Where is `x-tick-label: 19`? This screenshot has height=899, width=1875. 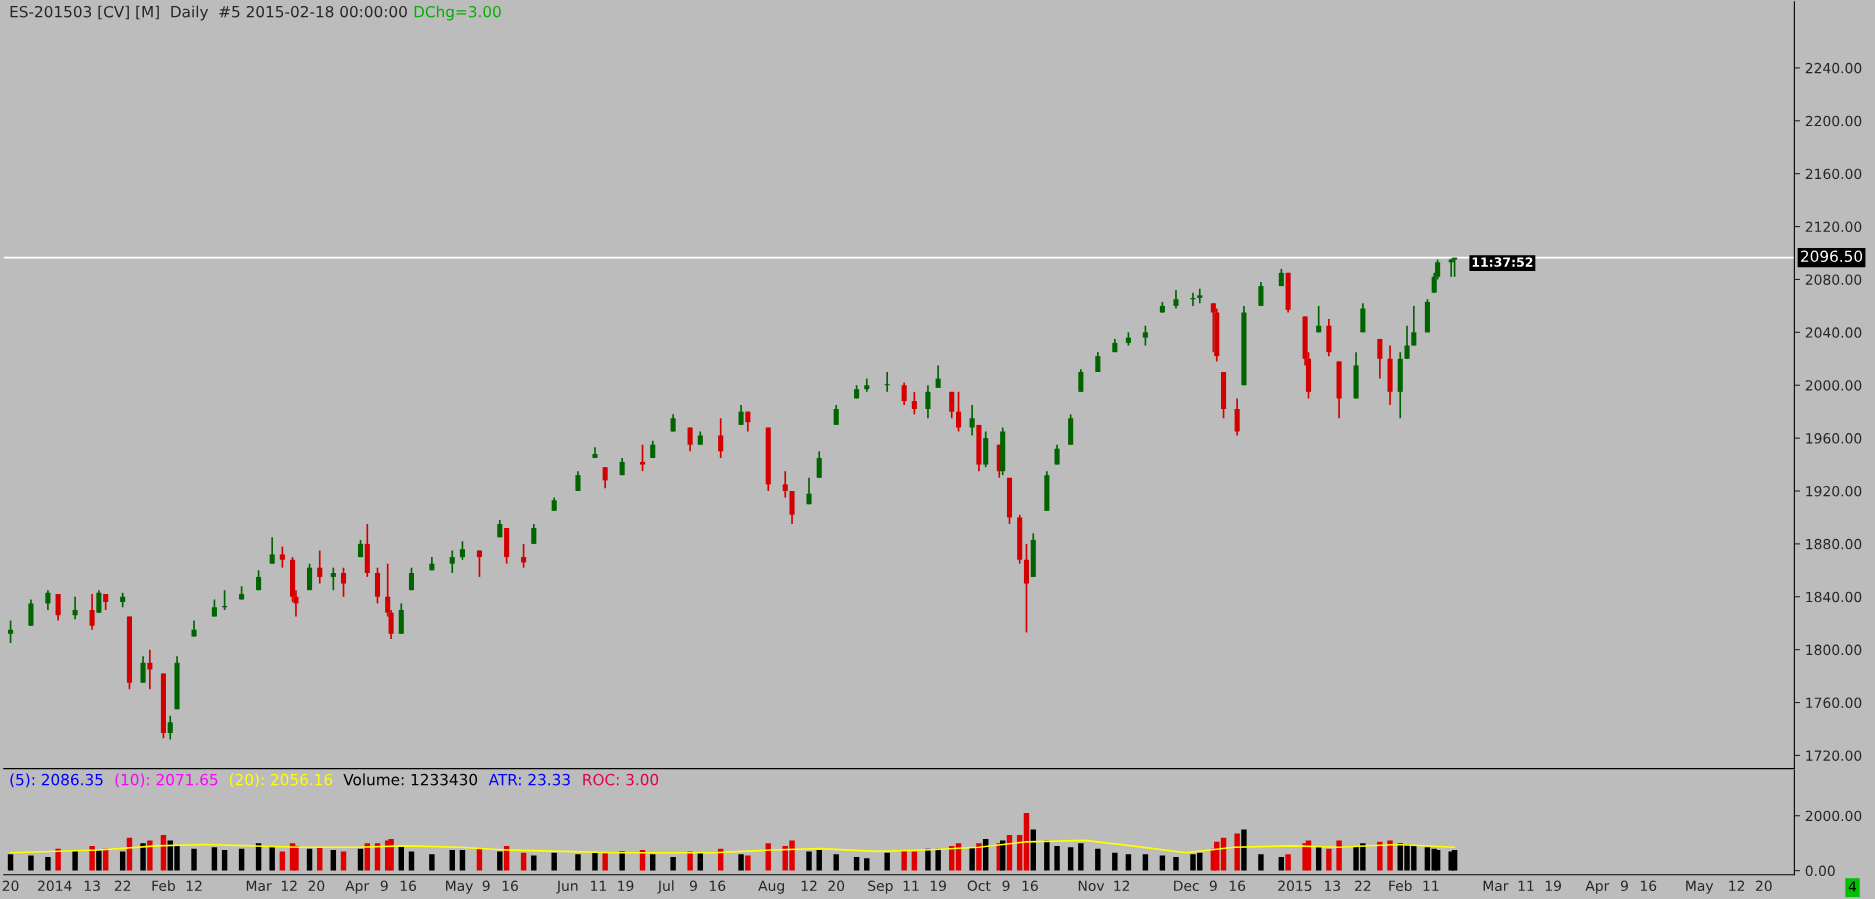
x-tick-label: 19 is located at coordinates (938, 886).